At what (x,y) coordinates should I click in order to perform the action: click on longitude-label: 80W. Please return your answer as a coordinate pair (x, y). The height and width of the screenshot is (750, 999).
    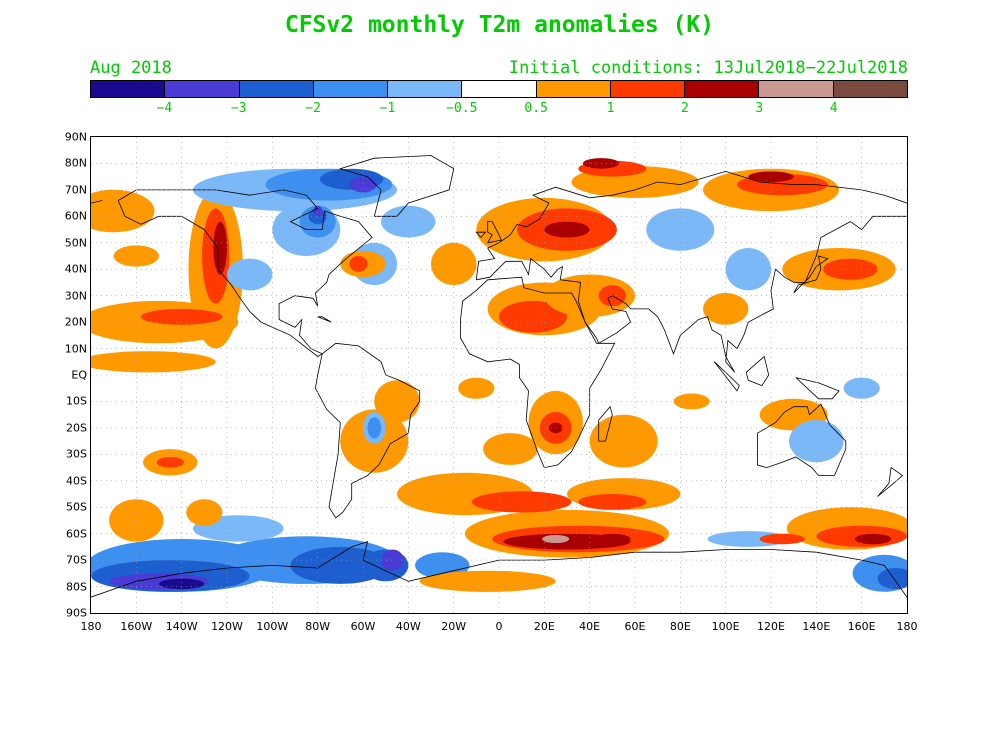
    Looking at the image, I should click on (318, 626).